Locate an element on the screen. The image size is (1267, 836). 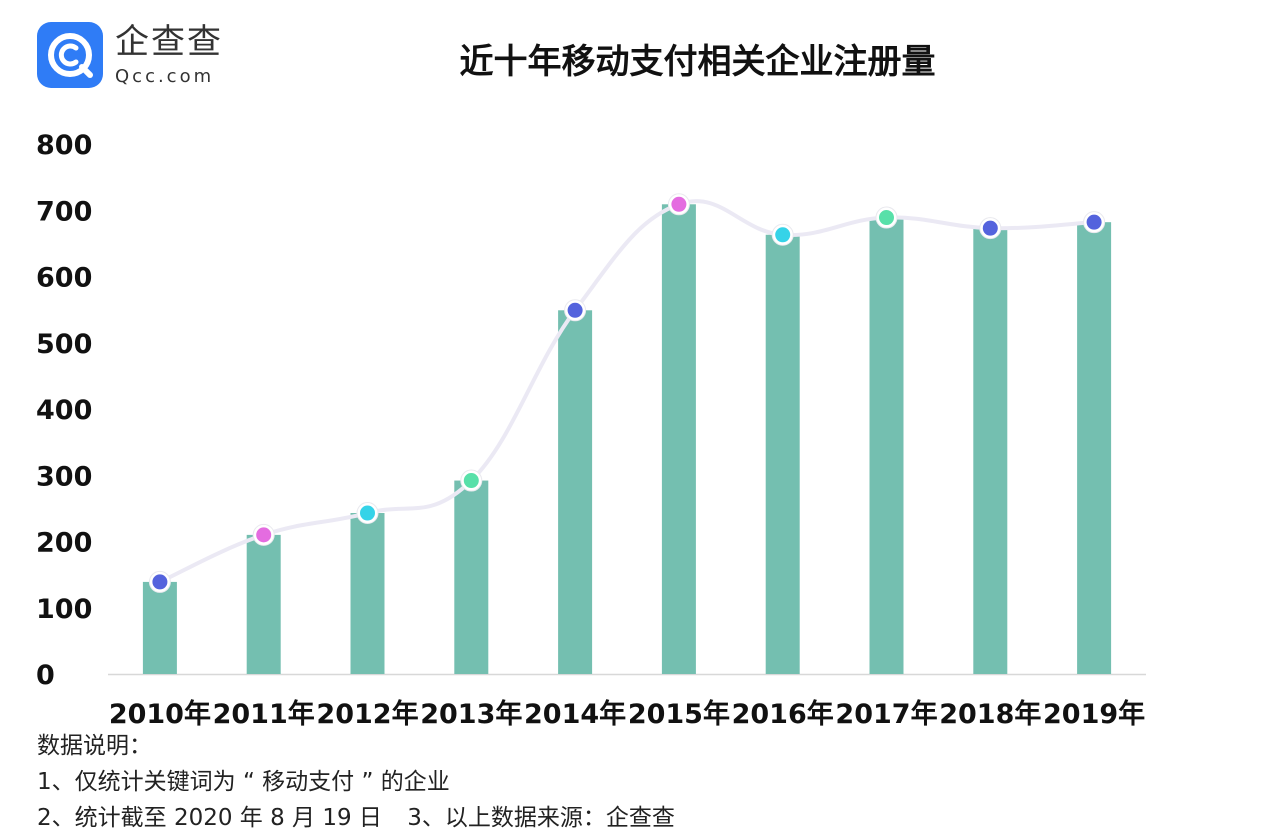
note-date-source: 2、统计截至 2020 年 8 月 19 日 3、以上数据来源：企查查 is located at coordinates (637, 818).